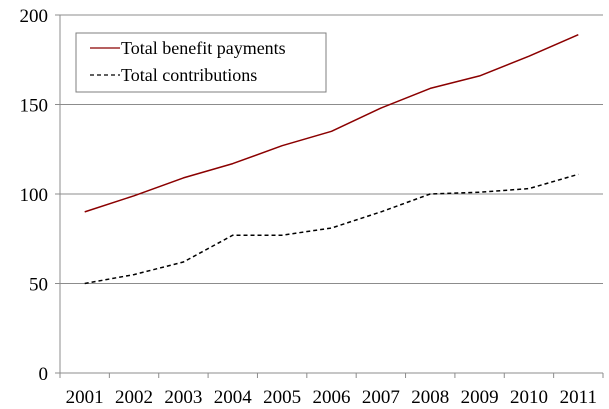  What do you see at coordinates (183, 397) in the screenshot?
I see `x-tick-label: 2003` at bounding box center [183, 397].